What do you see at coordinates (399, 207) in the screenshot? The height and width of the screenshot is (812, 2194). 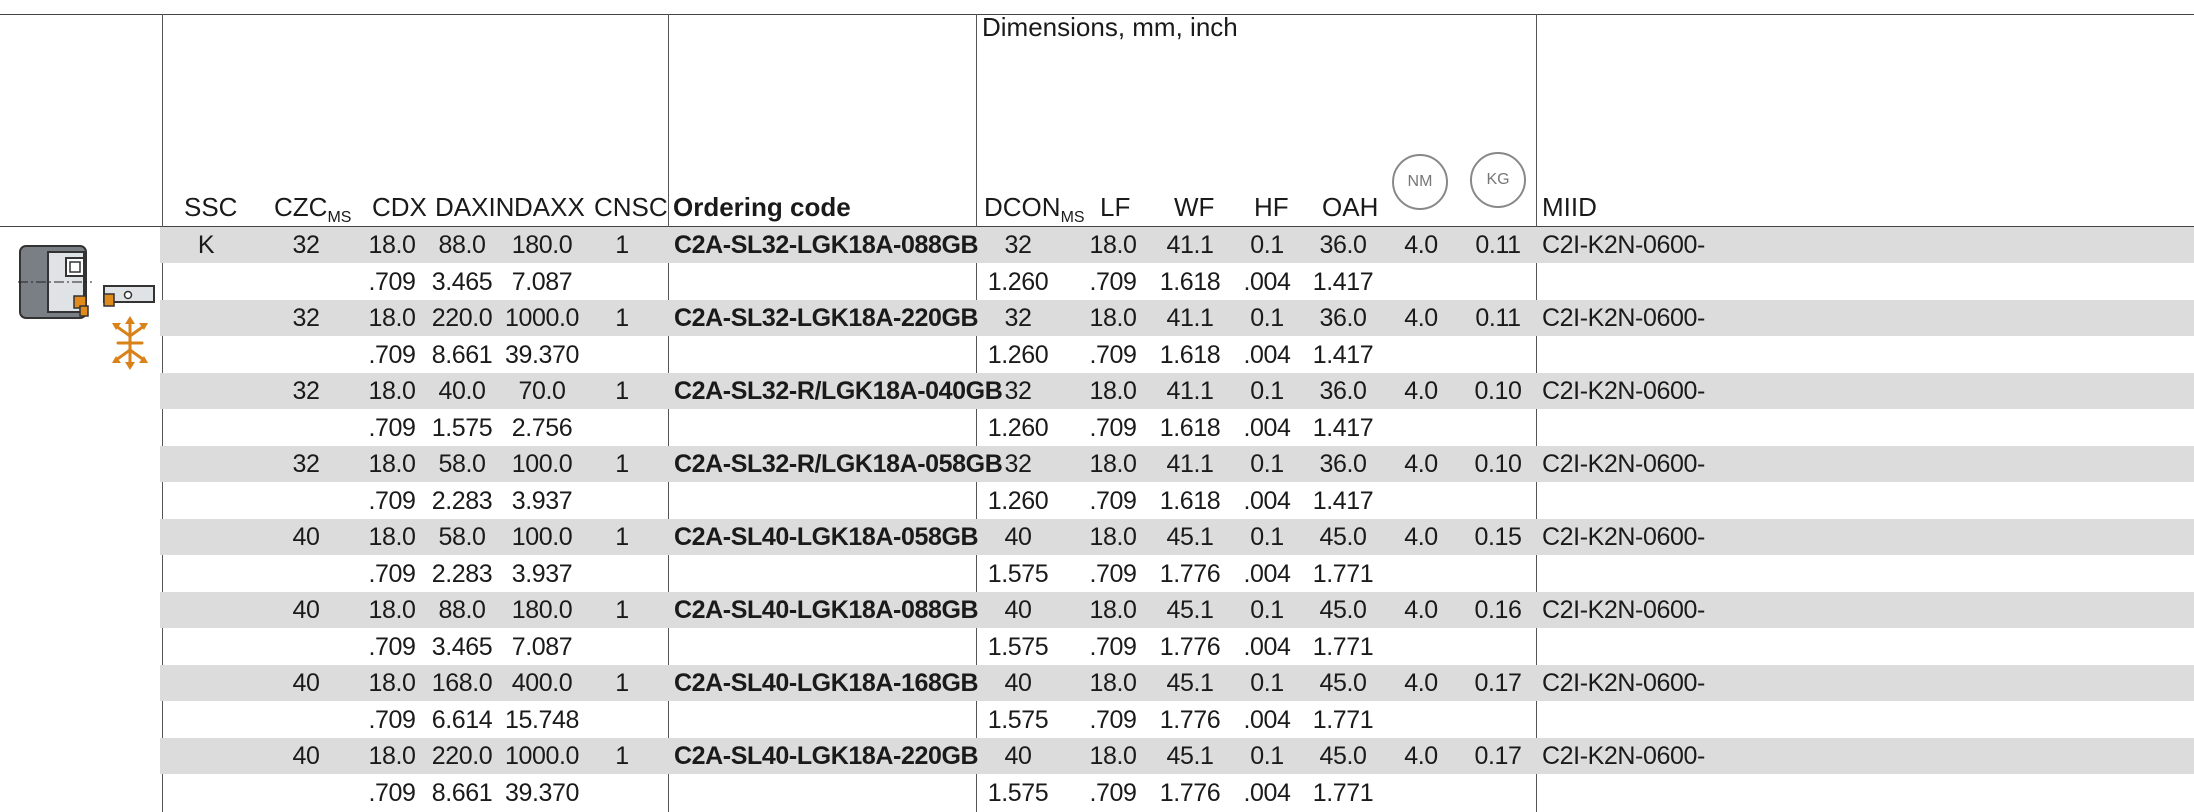 I see `header-cdx: CDX` at bounding box center [399, 207].